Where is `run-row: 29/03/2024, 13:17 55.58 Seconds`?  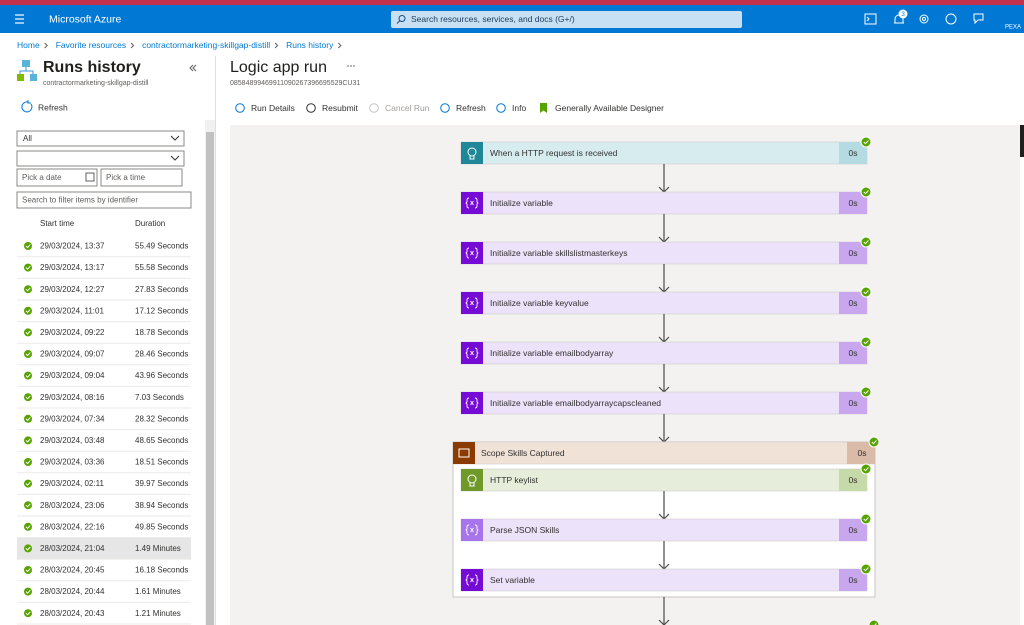 run-row: 29/03/2024, 13:17 55.58 Seconds is located at coordinates (104, 271).